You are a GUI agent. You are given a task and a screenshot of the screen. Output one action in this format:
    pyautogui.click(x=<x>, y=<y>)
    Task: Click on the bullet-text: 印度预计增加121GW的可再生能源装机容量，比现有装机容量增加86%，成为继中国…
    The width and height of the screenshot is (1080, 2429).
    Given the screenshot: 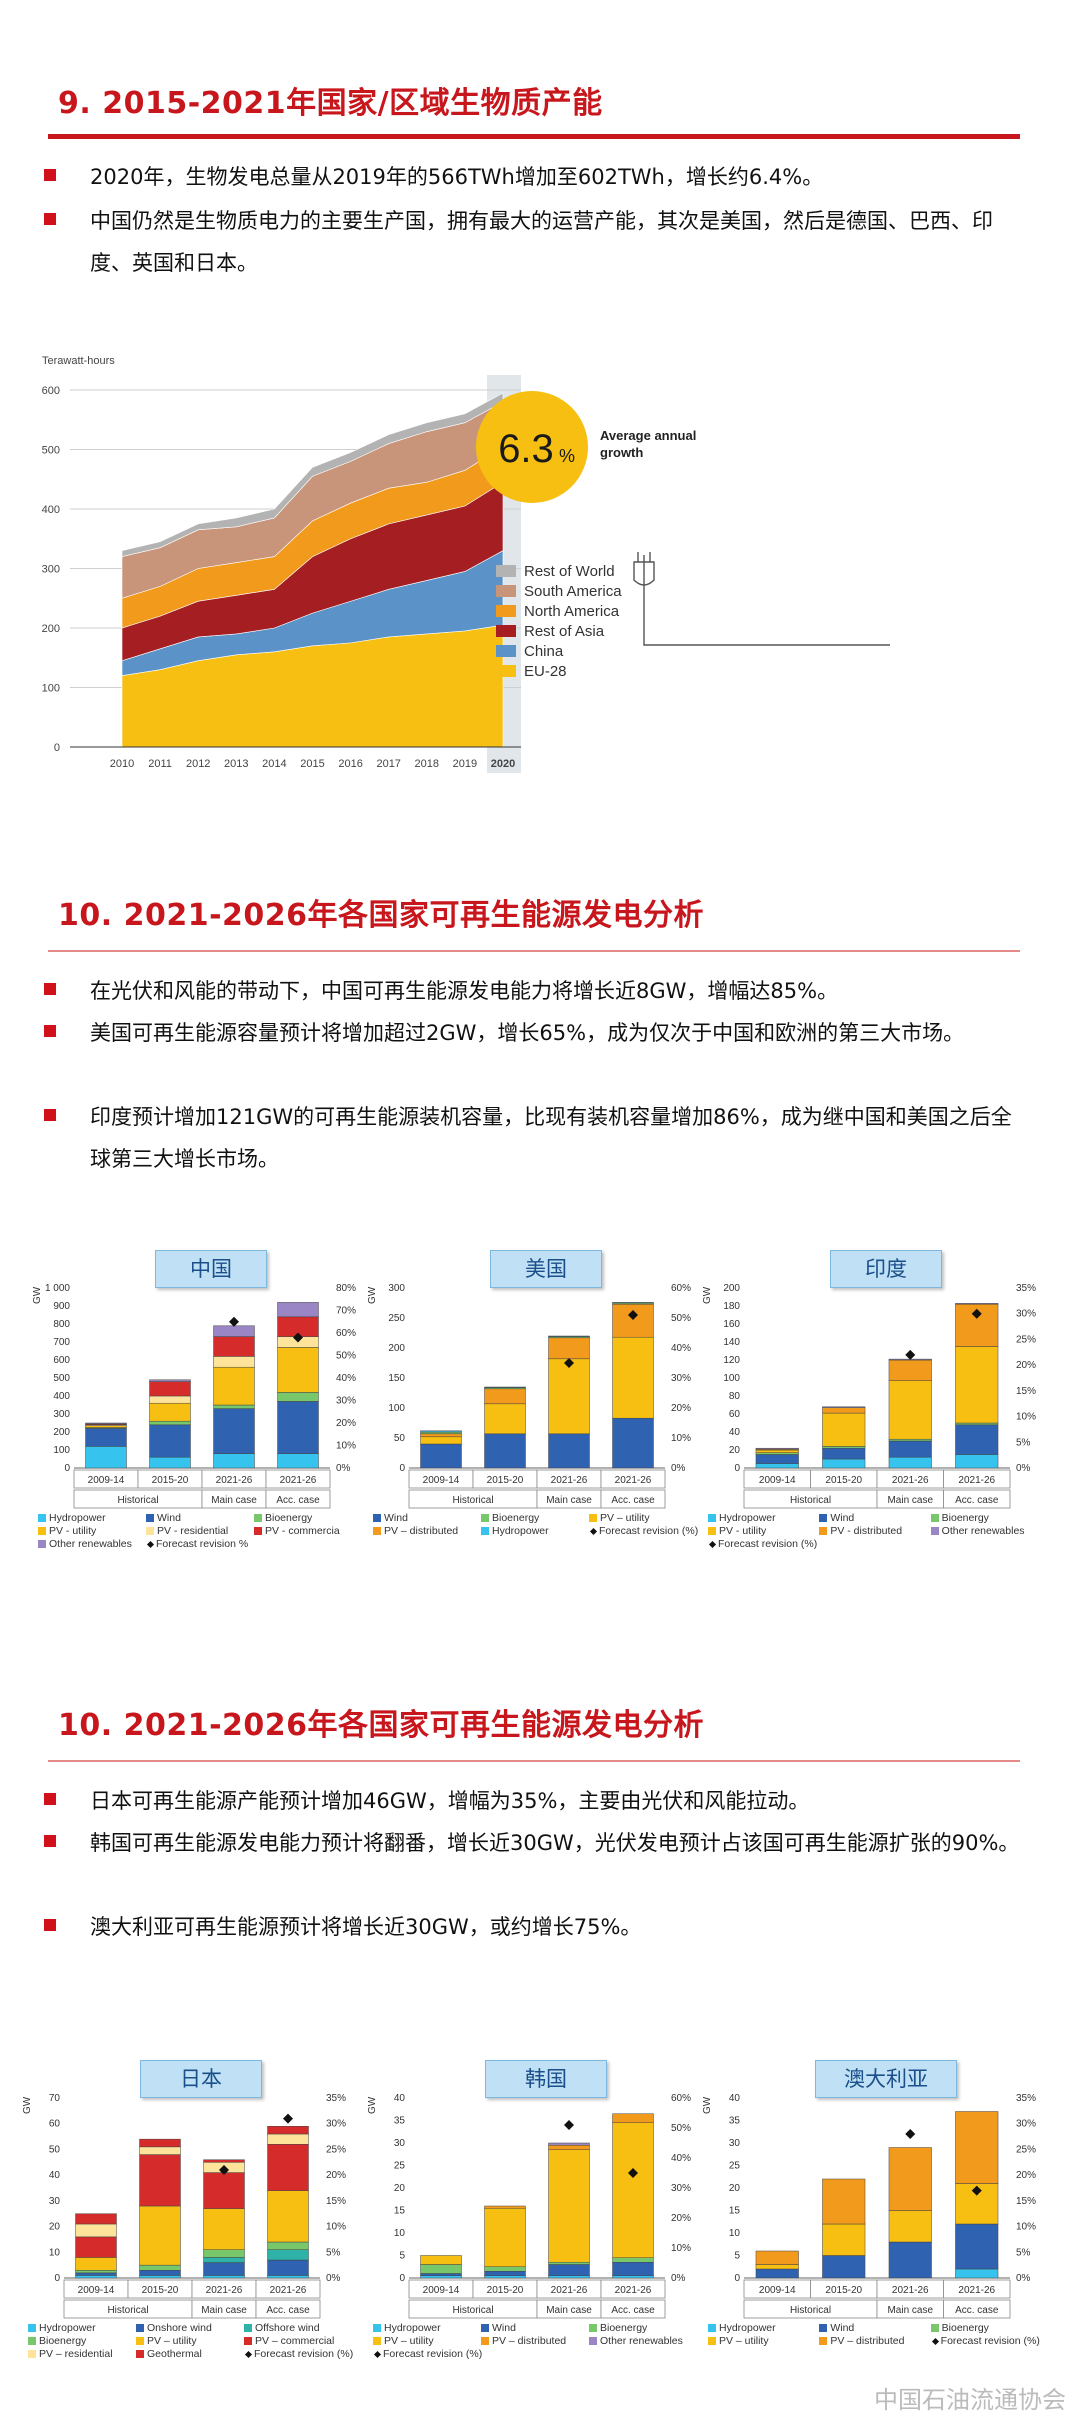 What is the action you would take?
    pyautogui.click(x=551, y=1138)
    